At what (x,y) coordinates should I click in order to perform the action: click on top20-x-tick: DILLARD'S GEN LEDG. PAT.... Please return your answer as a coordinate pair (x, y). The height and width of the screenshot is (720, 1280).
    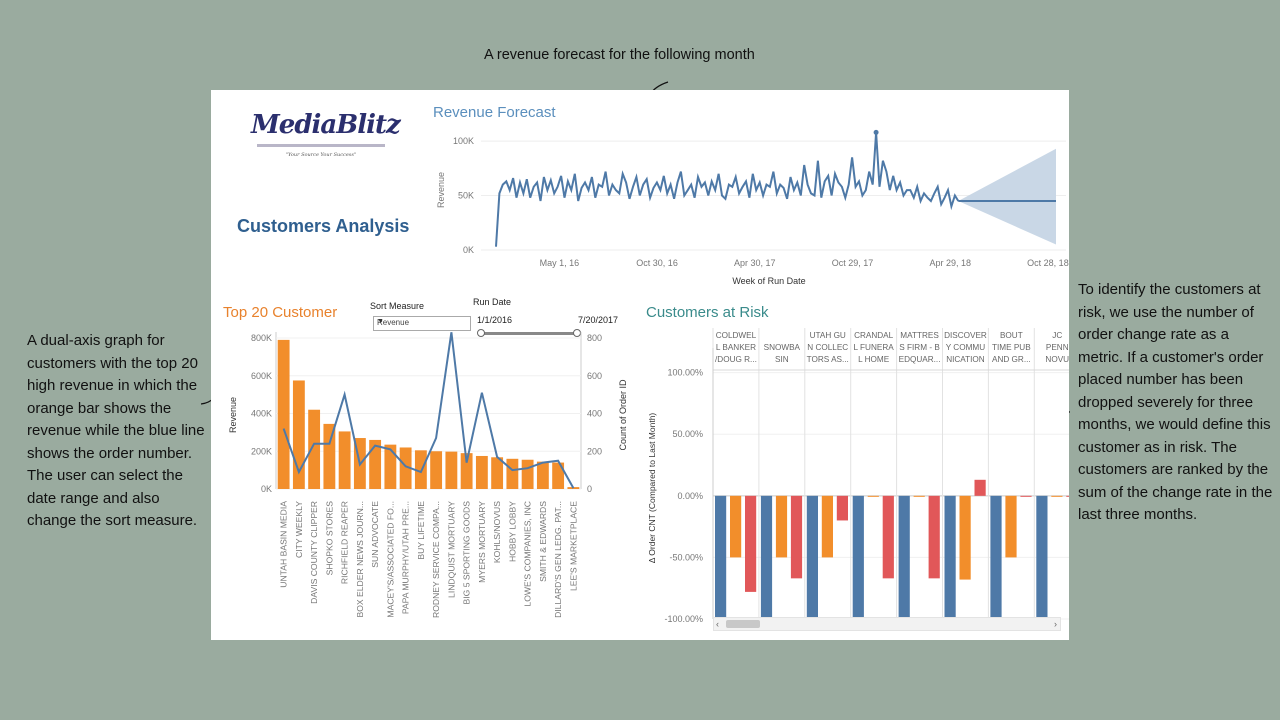
    Looking at the image, I should click on (558, 559).